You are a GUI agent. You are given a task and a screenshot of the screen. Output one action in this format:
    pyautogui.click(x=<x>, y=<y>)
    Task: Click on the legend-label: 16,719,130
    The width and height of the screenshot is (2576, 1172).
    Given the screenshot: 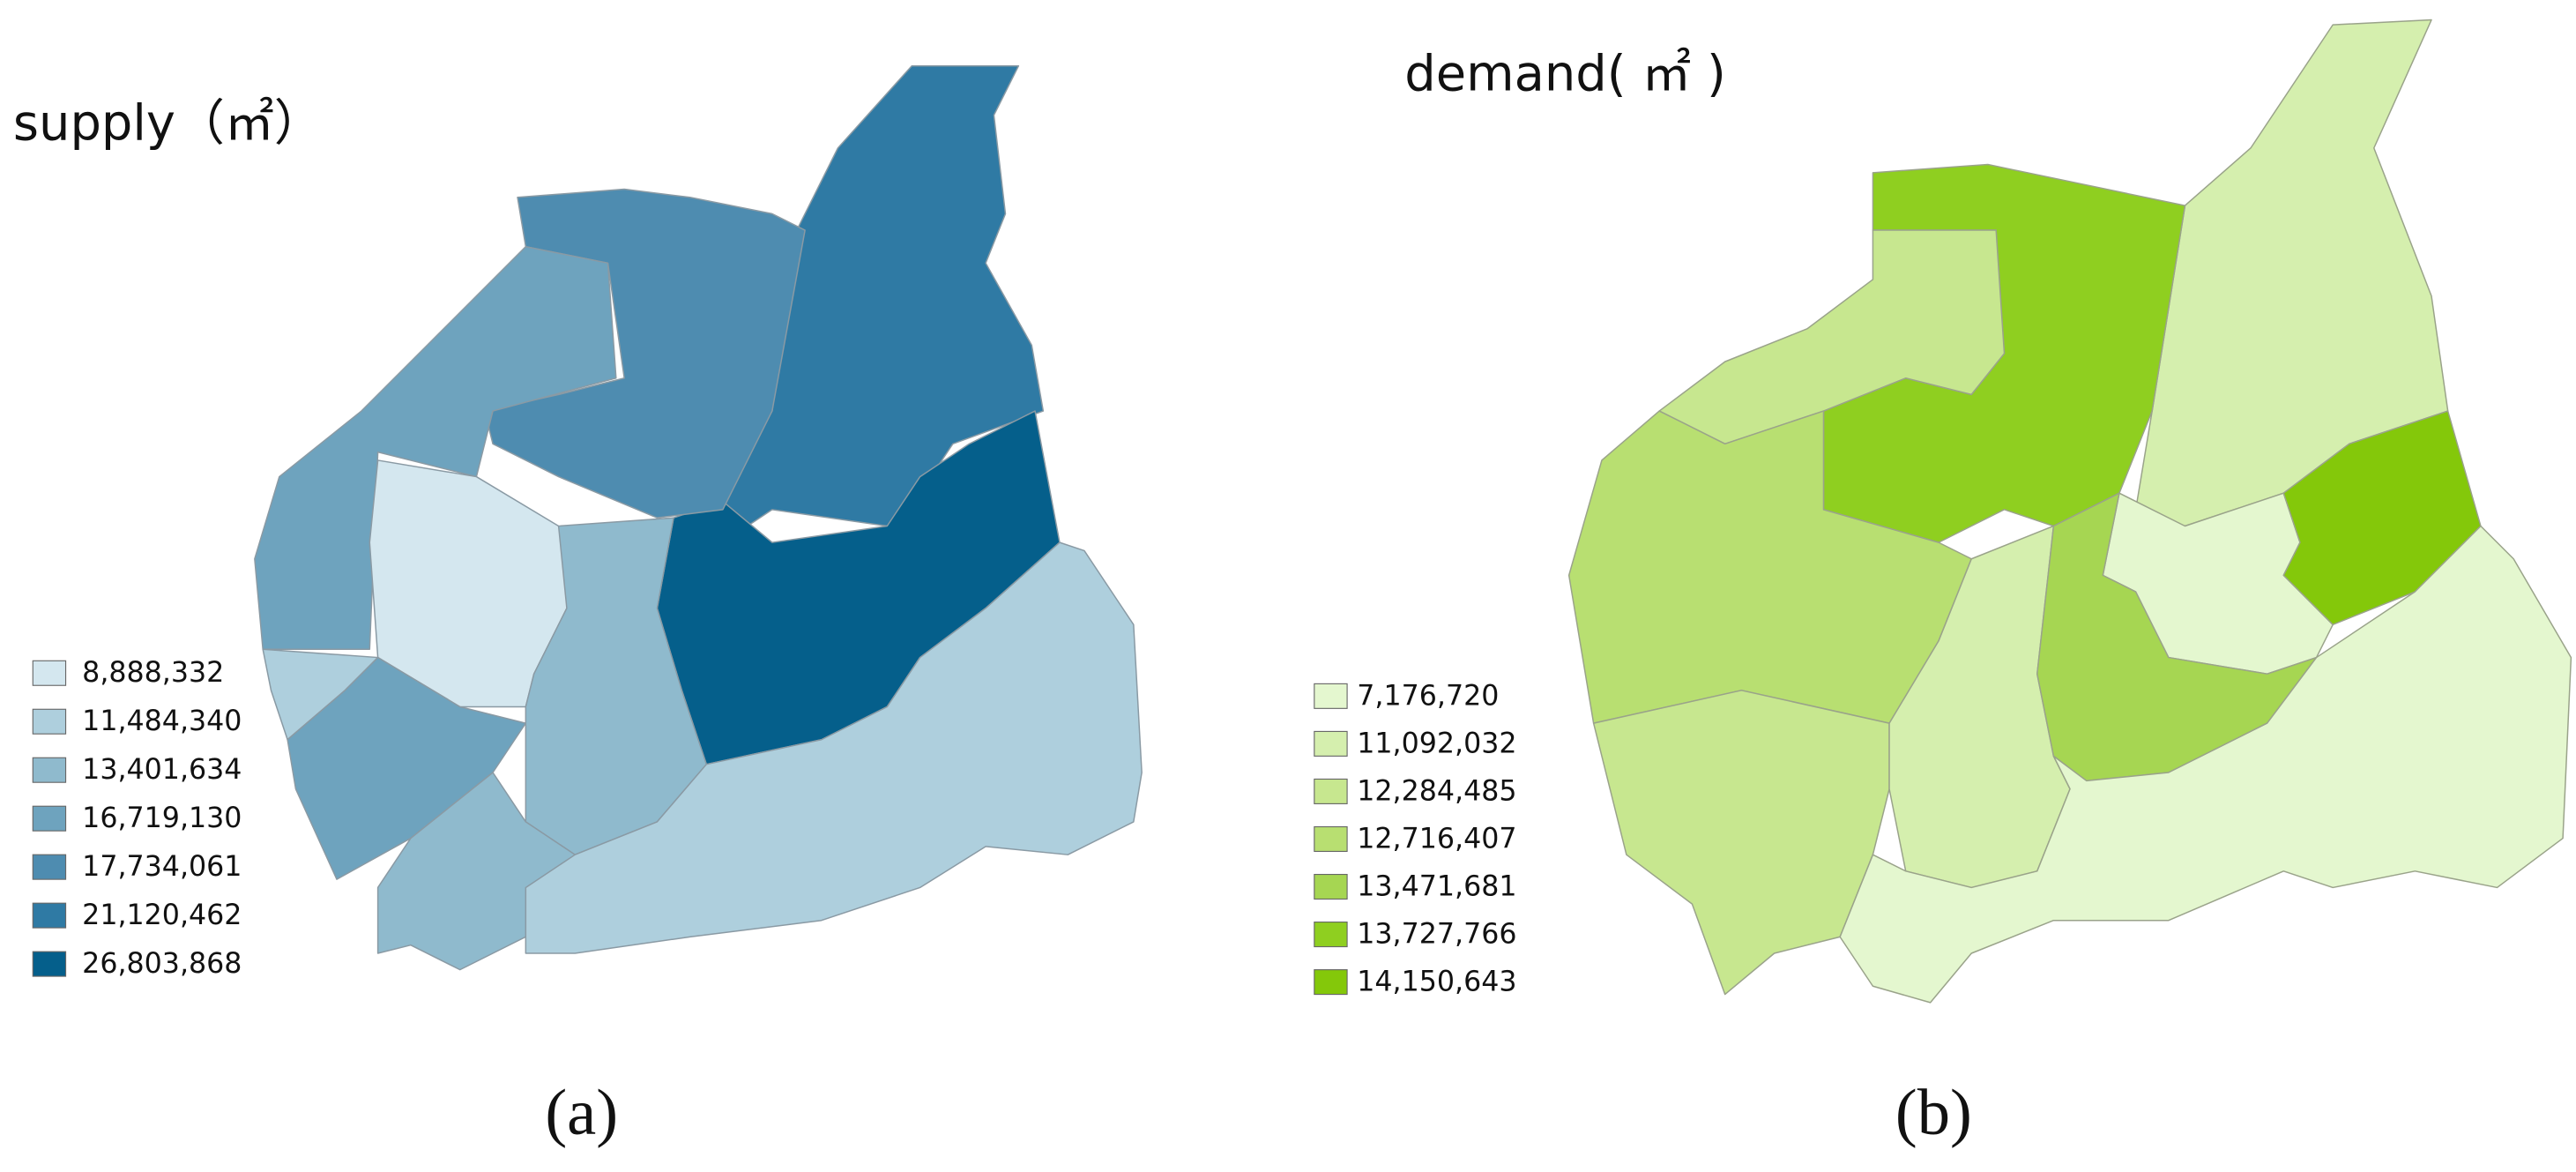 What is the action you would take?
    pyautogui.click(x=162, y=818)
    